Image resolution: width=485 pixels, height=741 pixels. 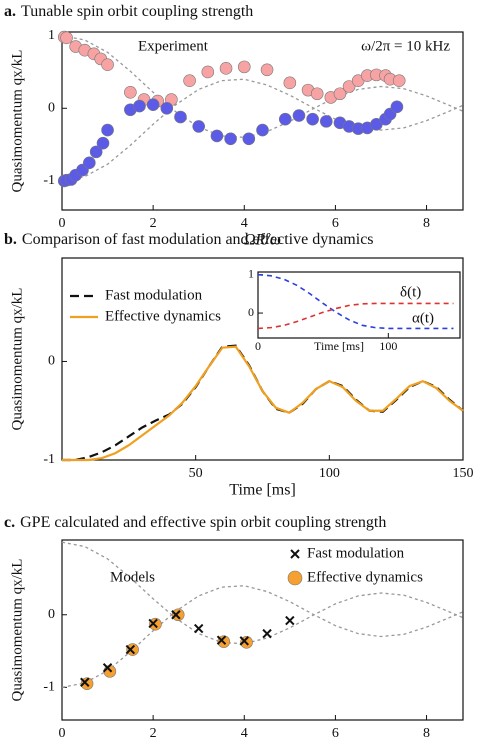 I want to click on series-label: α(t), so click(x=423, y=318).